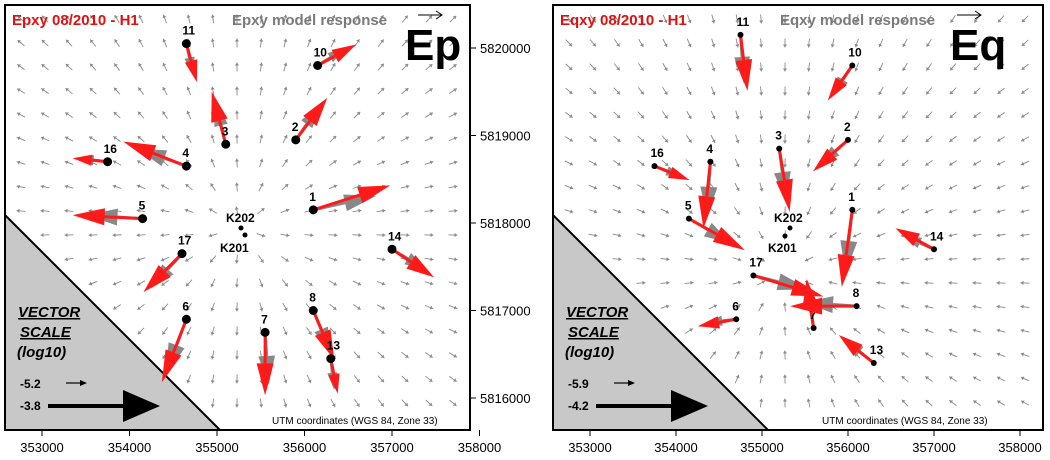 The width and height of the screenshot is (1050, 460). I want to click on site-label: 17, so click(756, 263).